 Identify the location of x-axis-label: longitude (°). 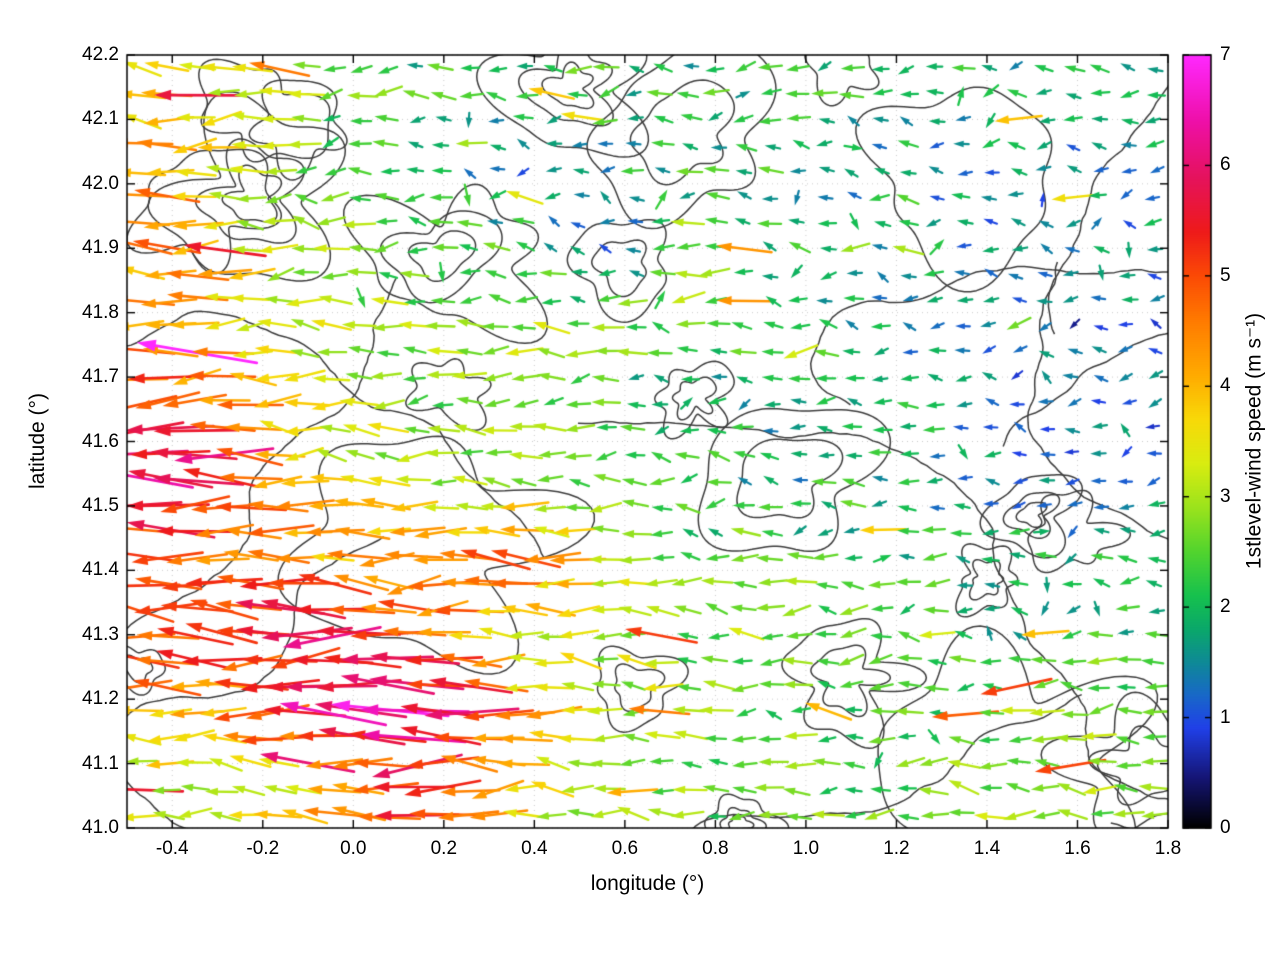
(647, 883).